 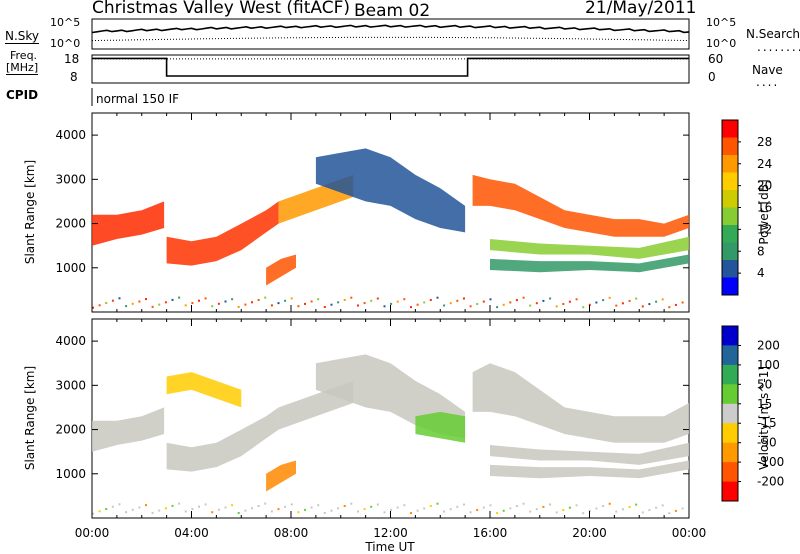 I want to click on power-colorbar-label-6: 4, so click(x=761, y=273).